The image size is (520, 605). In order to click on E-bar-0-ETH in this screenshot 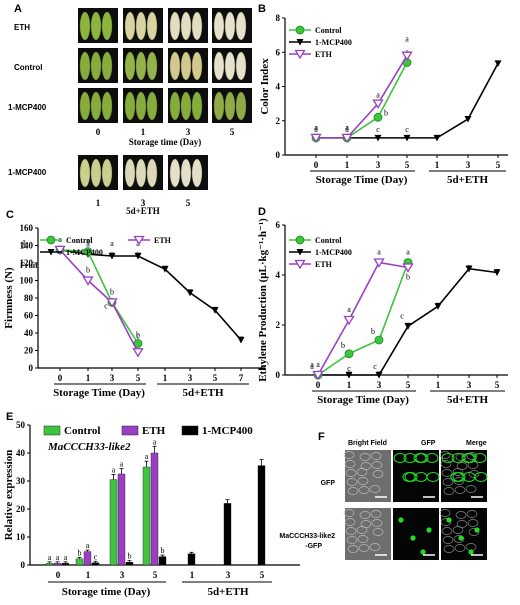, I will do `click(57, 564)`.